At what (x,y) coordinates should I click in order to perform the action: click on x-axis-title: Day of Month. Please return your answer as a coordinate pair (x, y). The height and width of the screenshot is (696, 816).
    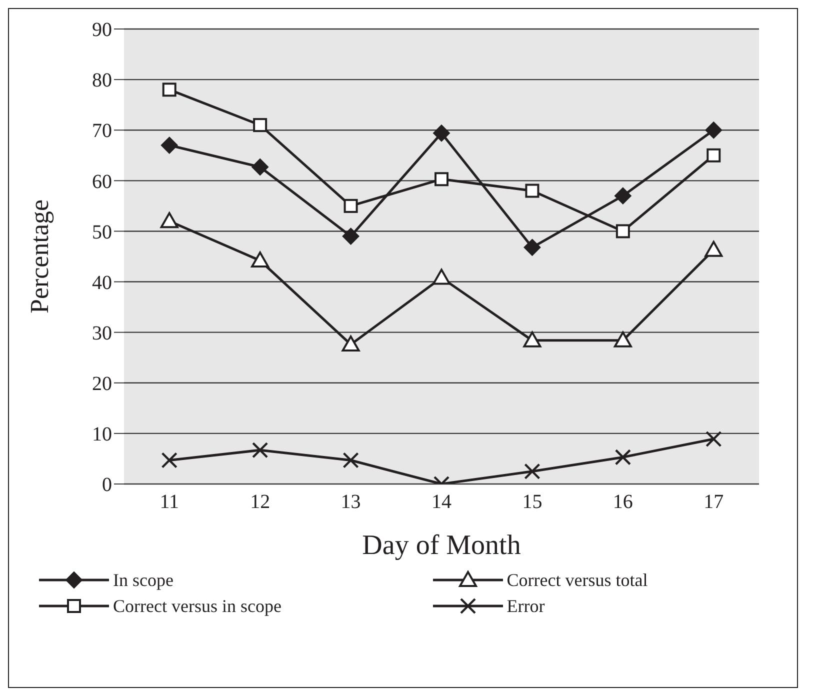
    Looking at the image, I should click on (441, 545).